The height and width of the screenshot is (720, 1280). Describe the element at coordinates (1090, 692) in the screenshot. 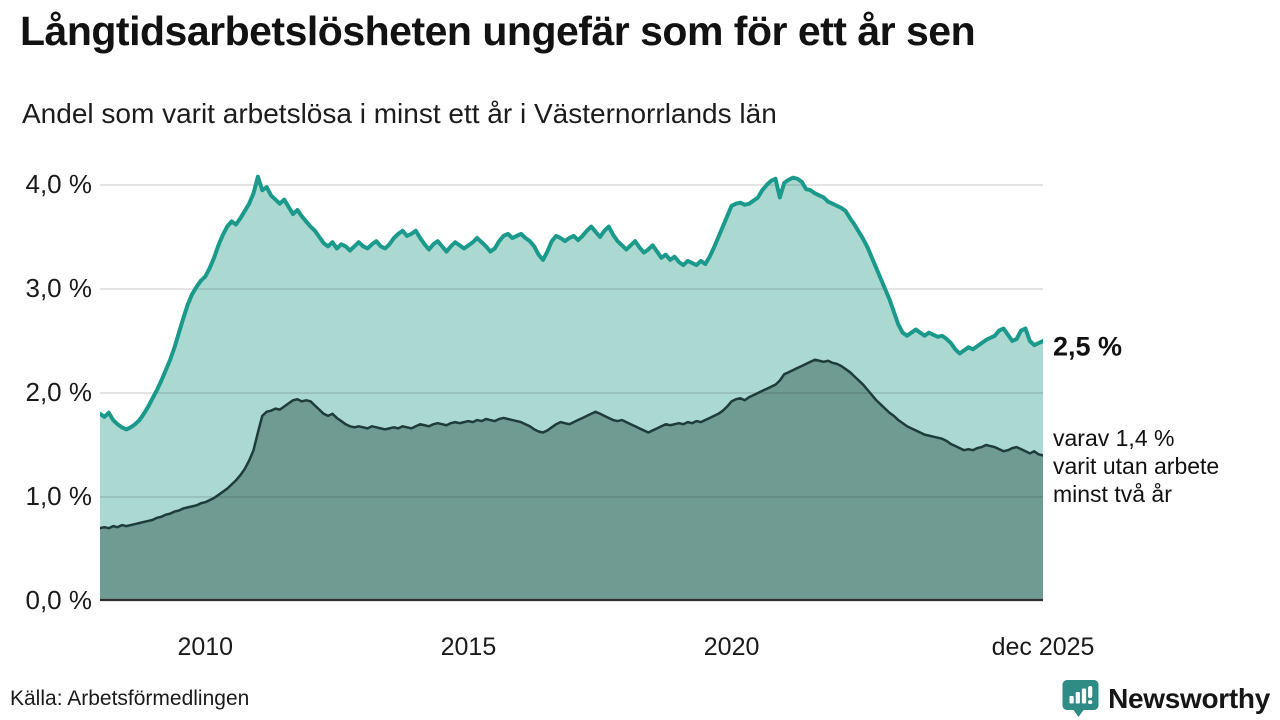

I see `logo-exclamation-stem` at that location.